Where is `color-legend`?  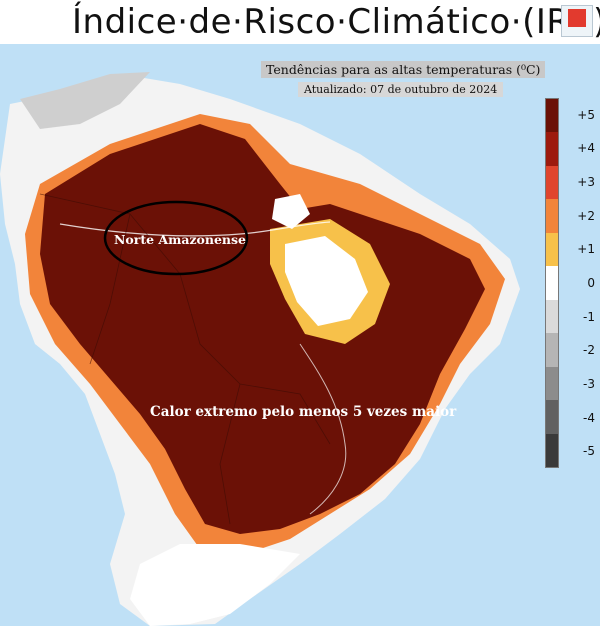 color-legend is located at coordinates (552, 283).